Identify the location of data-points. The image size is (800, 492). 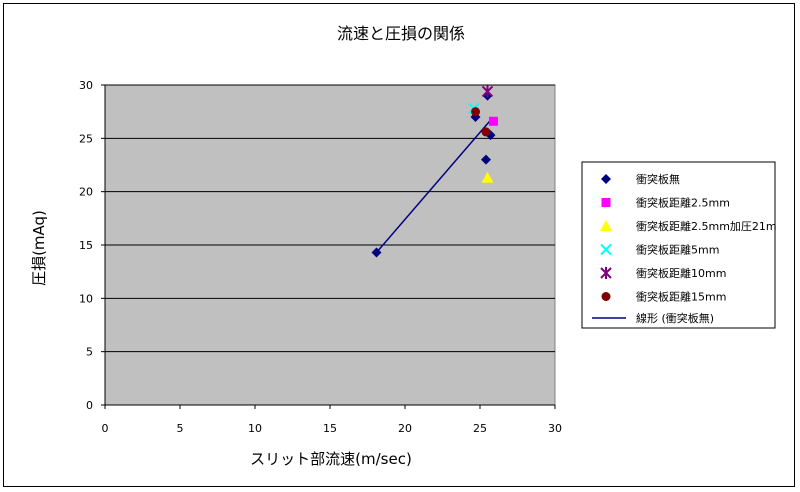
(434, 171).